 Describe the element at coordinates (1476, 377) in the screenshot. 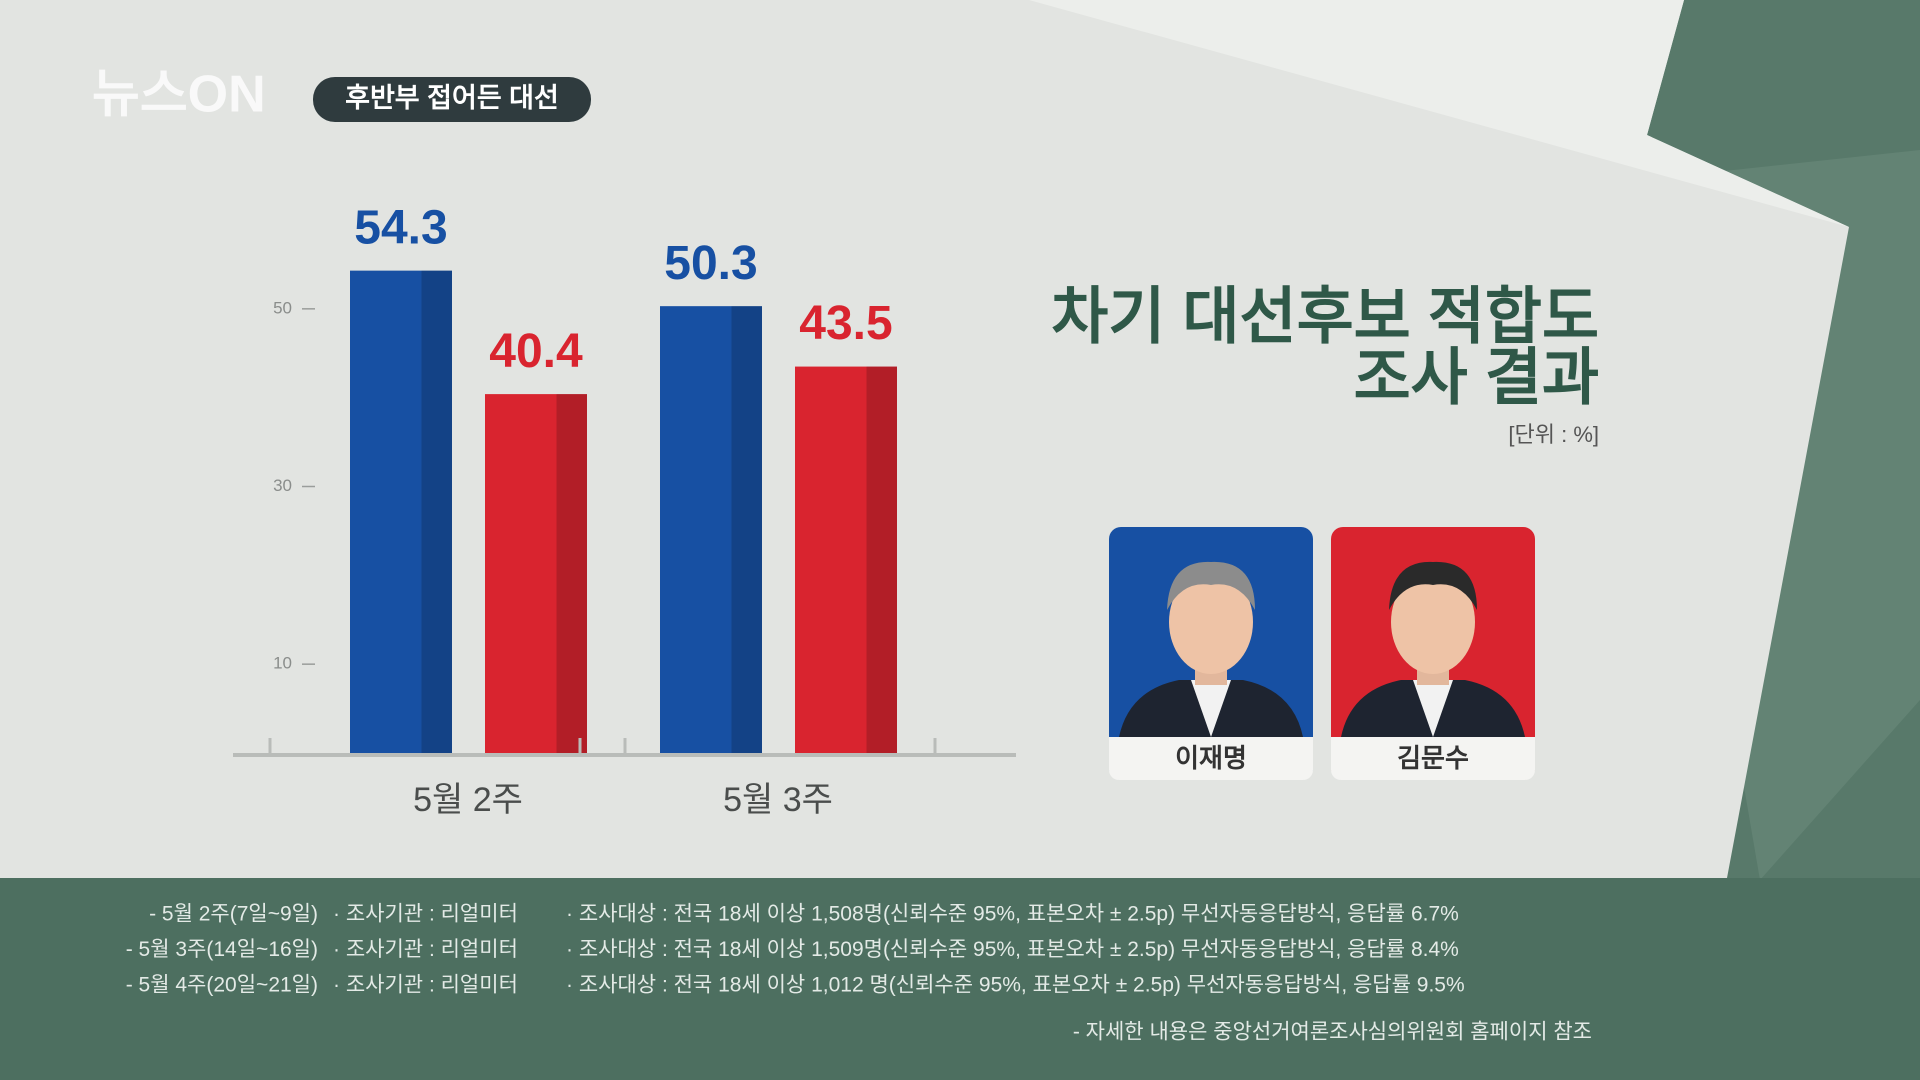

I see `chart-title: 조사 결과` at that location.